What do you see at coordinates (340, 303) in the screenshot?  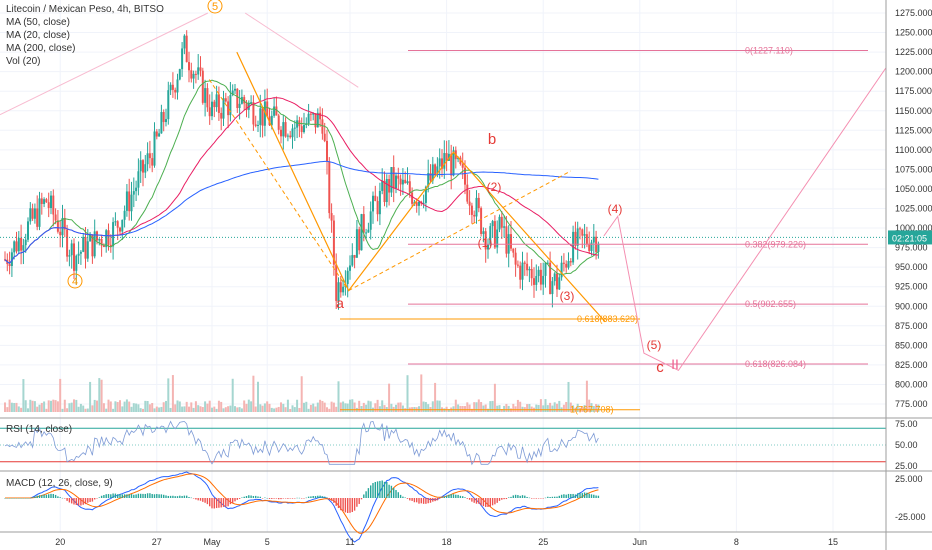 I see `wave-label-a: a` at bounding box center [340, 303].